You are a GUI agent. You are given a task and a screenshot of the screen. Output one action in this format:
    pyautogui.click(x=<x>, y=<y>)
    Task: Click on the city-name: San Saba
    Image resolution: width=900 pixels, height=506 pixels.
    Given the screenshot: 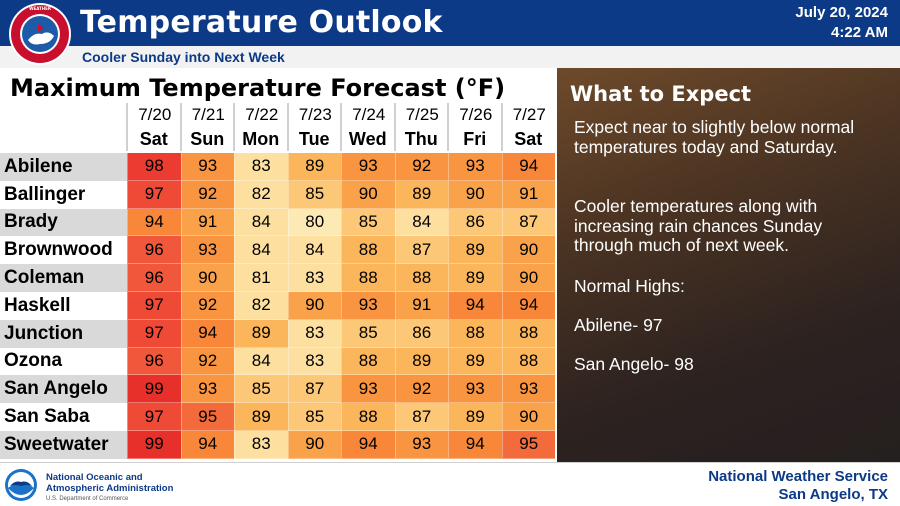 What is the action you would take?
    pyautogui.click(x=63, y=417)
    